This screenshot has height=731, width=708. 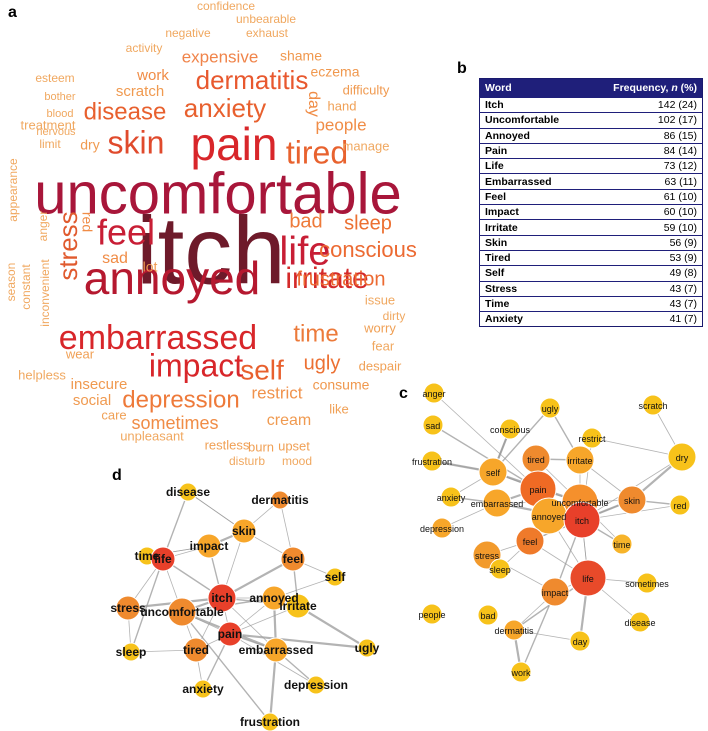 I want to click on table-row: Anxiety 41 (7), so click(x=591, y=319).